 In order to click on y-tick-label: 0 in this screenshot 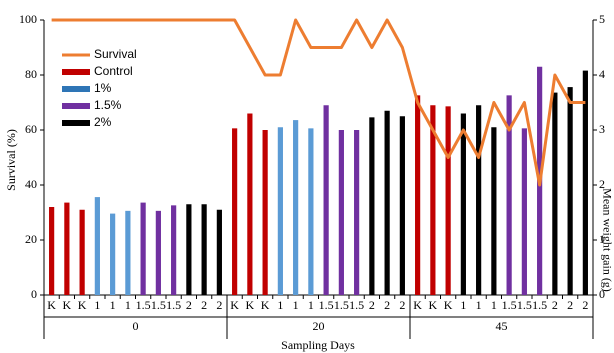, I will do `click(34, 294)`.